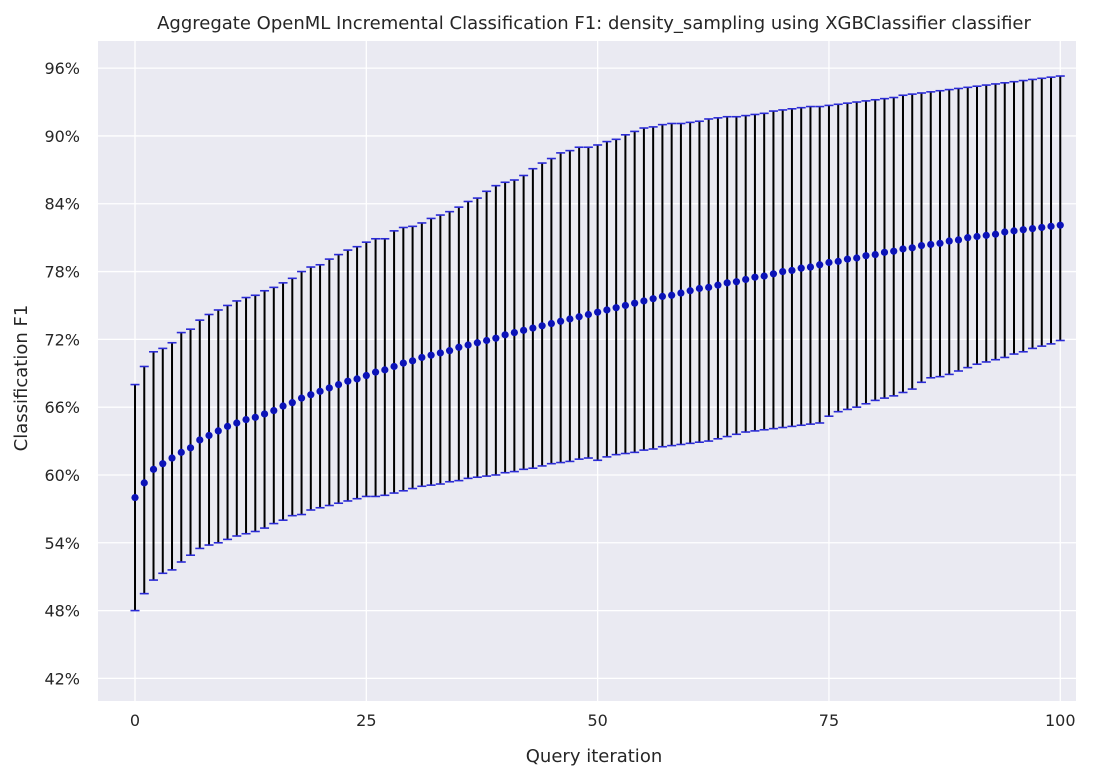  I want to click on y-tick-labels: 42% 48% 54% 60% 66% 72% 78% 84% 90% 96%, so click(62, 373).